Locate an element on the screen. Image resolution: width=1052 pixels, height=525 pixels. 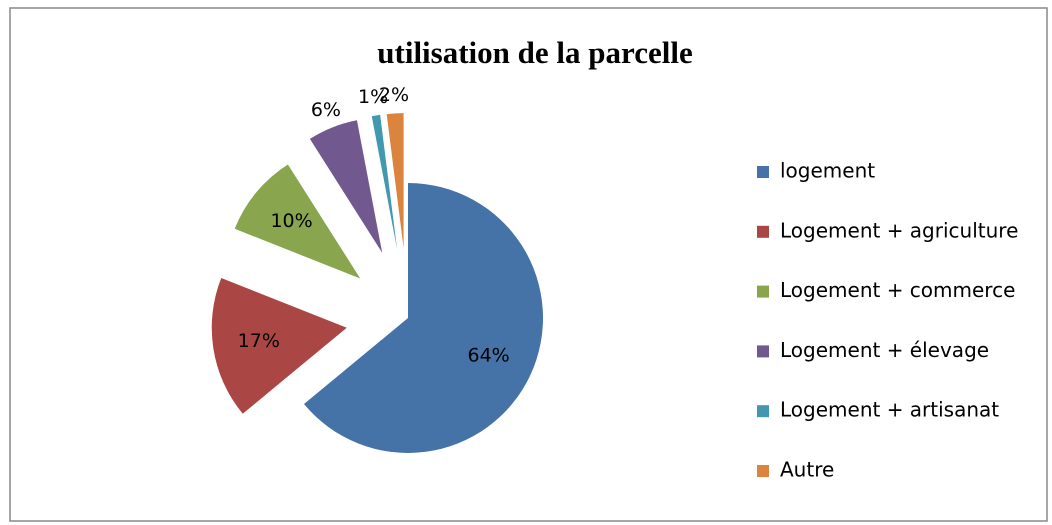
data-label: 17% is located at coordinates (259, 341).